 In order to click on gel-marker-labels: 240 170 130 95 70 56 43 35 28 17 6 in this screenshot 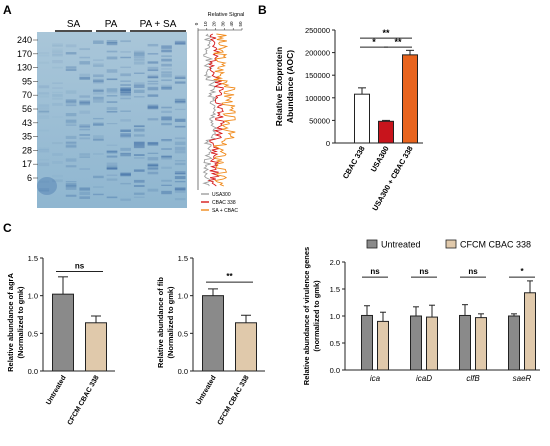, I will do `click(27, 109)`.